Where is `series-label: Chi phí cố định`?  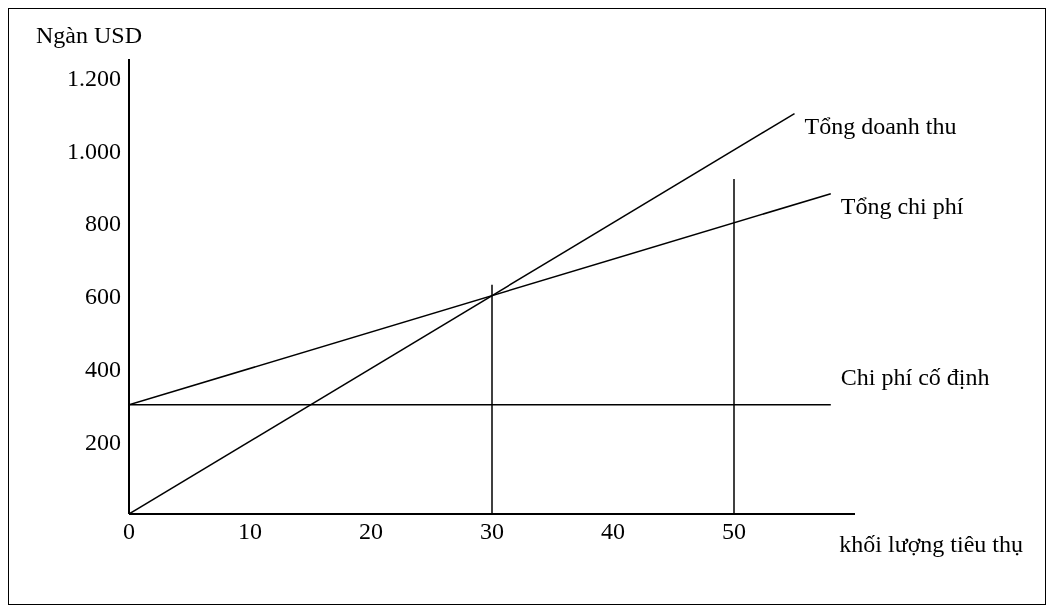 series-label: Chi phí cố định is located at coordinates (915, 376).